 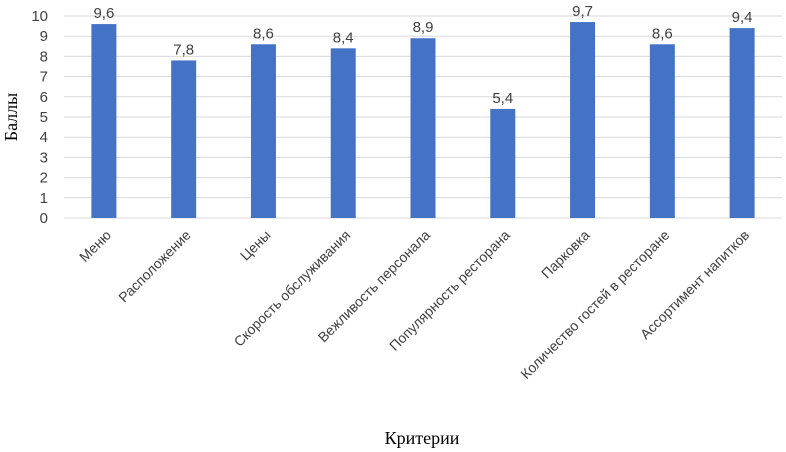 I want to click on y-tick-label: 0, so click(x=44, y=218).